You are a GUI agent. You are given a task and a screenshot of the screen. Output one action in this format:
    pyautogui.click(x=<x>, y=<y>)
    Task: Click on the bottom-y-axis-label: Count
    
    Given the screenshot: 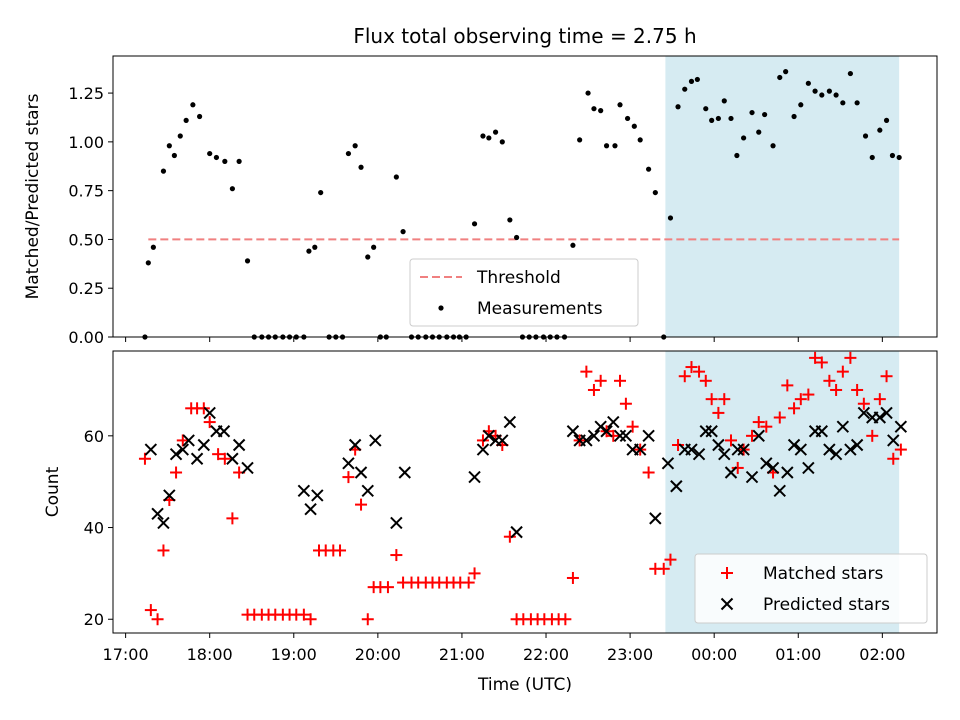 What is the action you would take?
    pyautogui.click(x=53, y=491)
    